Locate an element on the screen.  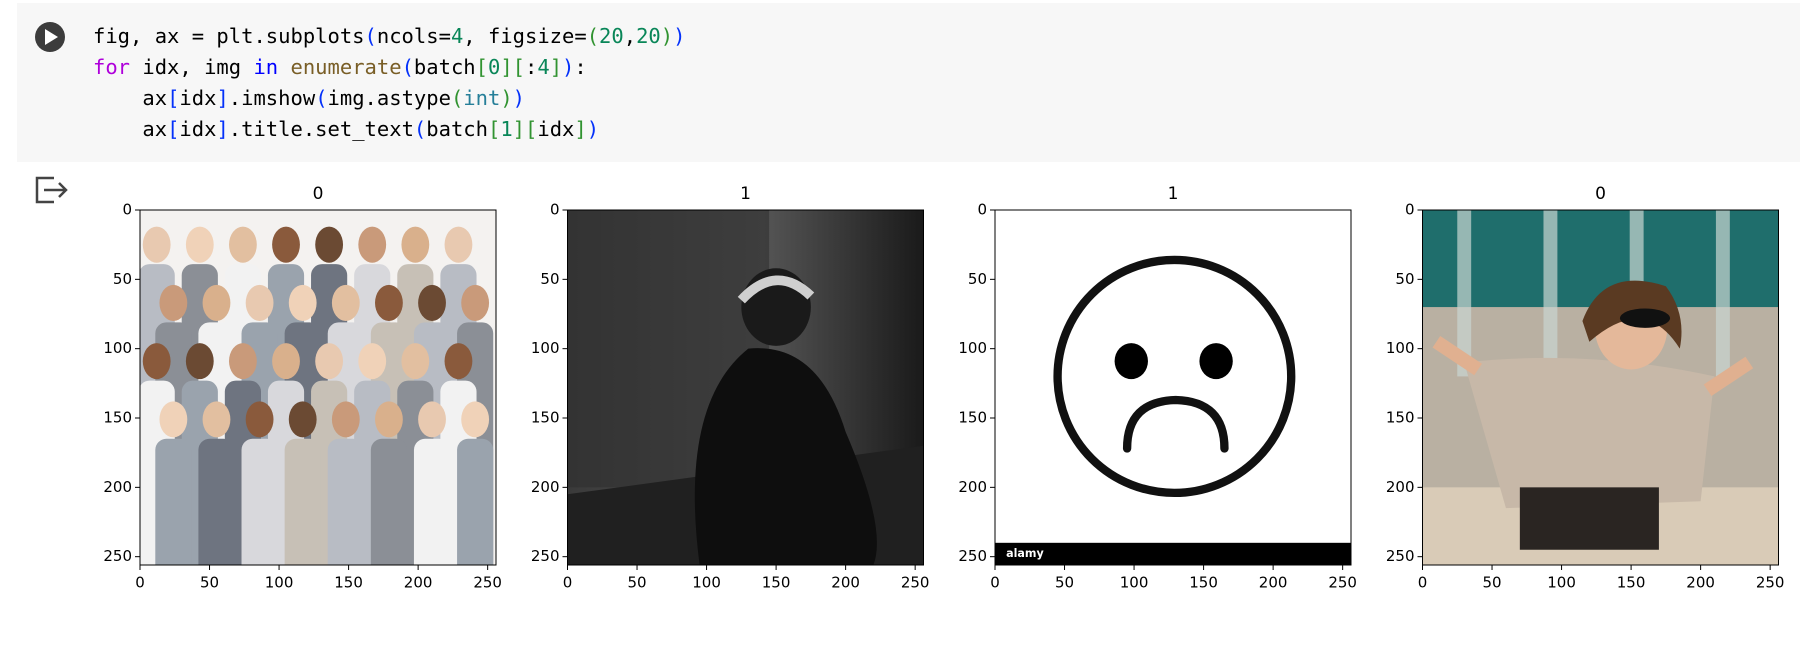
code-token: .title.set_text is located at coordinates (321, 129).